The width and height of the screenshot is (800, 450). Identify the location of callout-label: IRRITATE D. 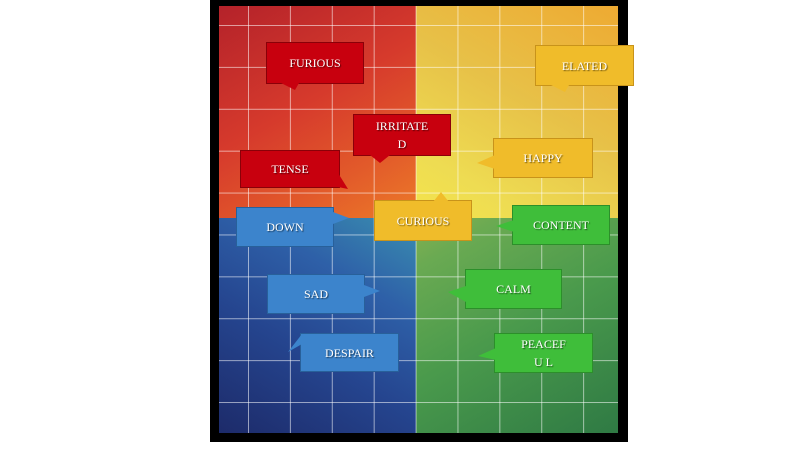
(402, 135).